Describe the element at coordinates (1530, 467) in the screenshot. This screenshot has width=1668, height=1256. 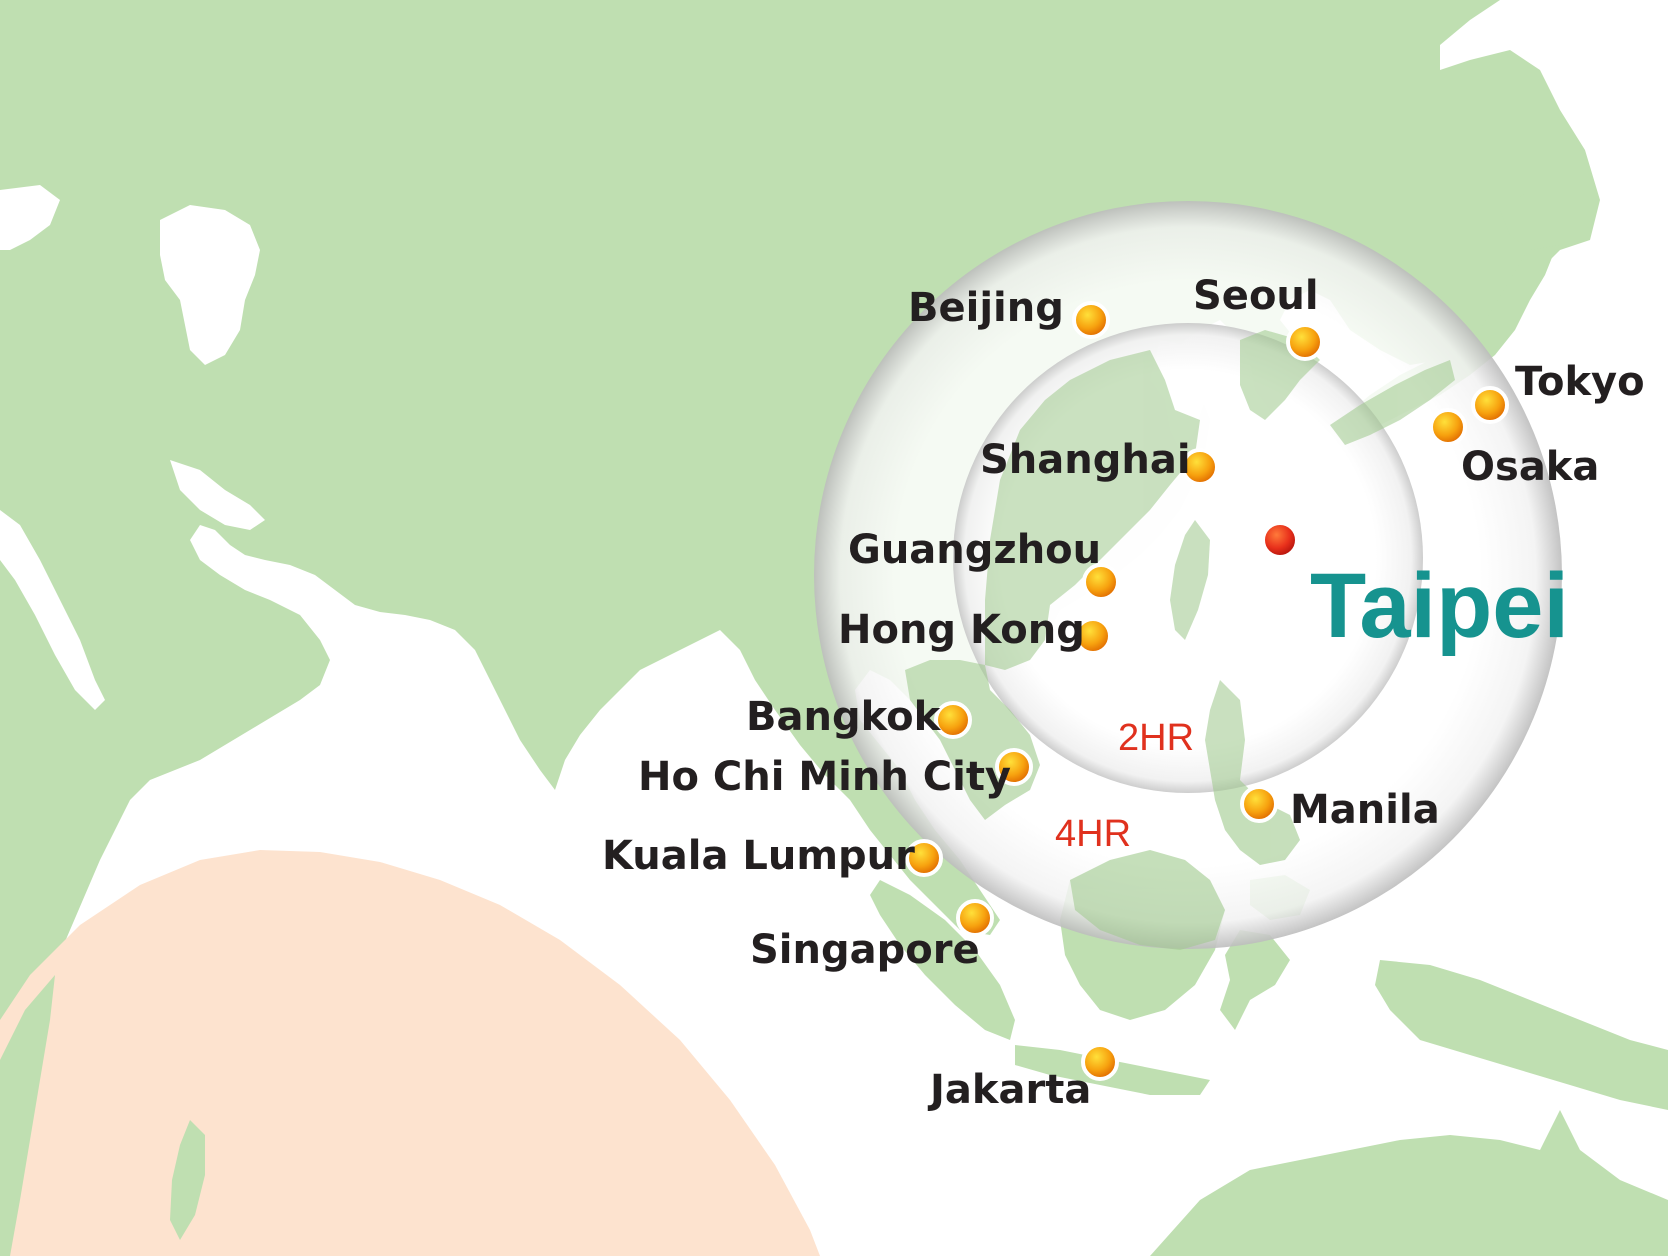
I see `label-osaka: Osaka` at that location.